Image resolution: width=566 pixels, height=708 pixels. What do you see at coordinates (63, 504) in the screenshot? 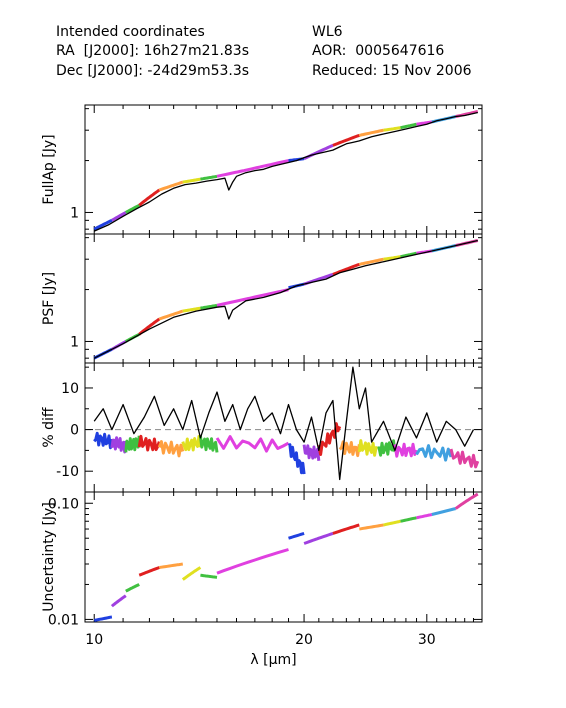
I see `y-tick-label: 0.10` at bounding box center [63, 504].